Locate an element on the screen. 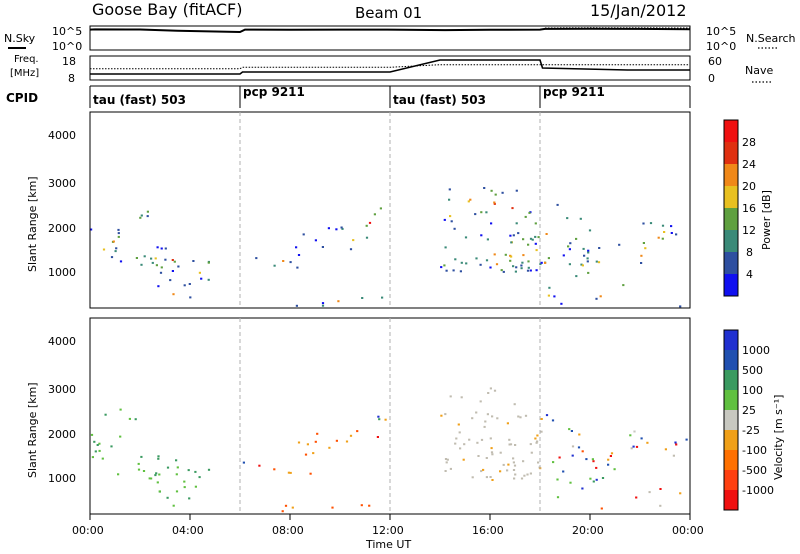 The width and height of the screenshot is (800, 554). power-colorbar-tick: 4 is located at coordinates (749, 274).